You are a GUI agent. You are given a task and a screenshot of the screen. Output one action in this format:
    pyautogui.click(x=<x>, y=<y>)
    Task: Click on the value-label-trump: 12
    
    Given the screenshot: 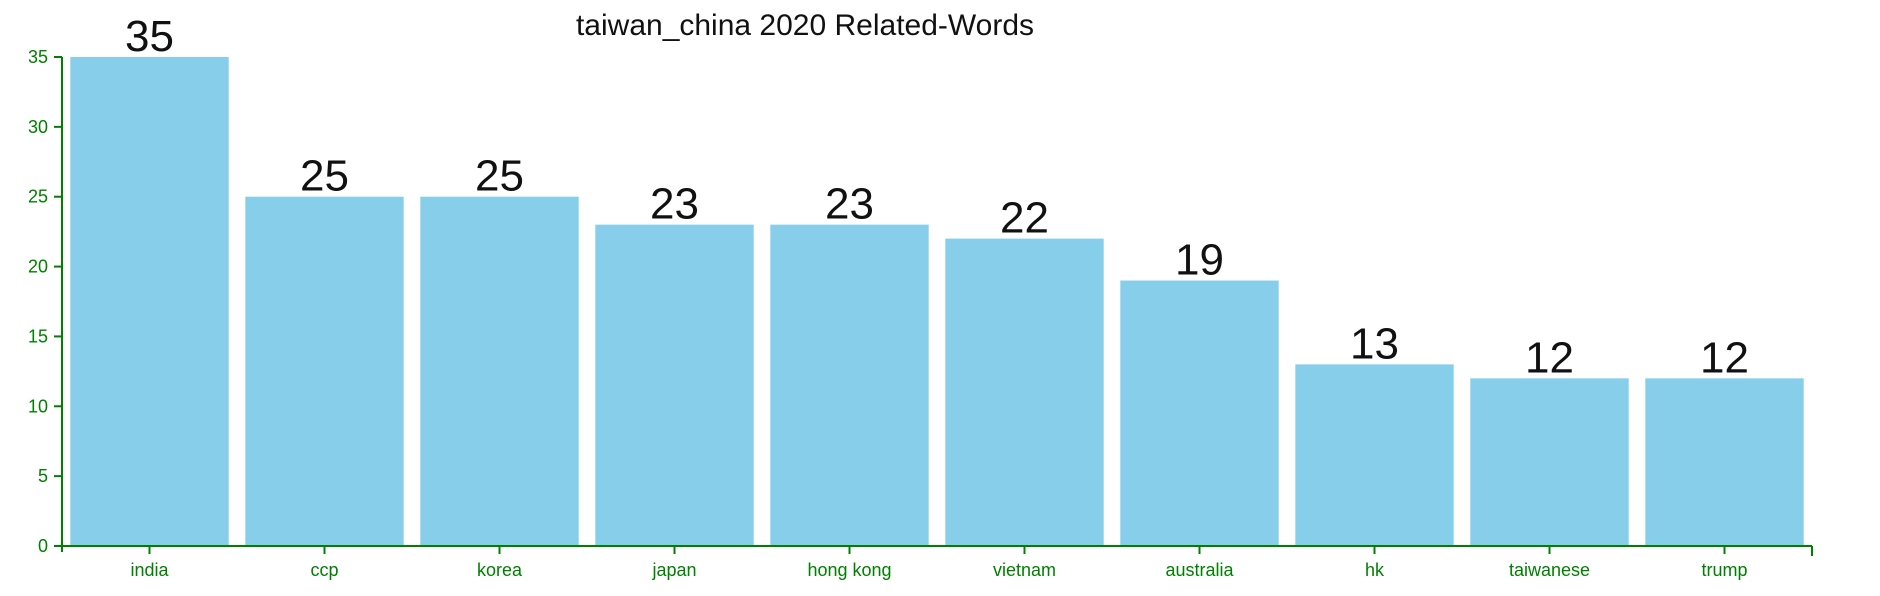 What is the action you would take?
    pyautogui.click(x=1724, y=357)
    